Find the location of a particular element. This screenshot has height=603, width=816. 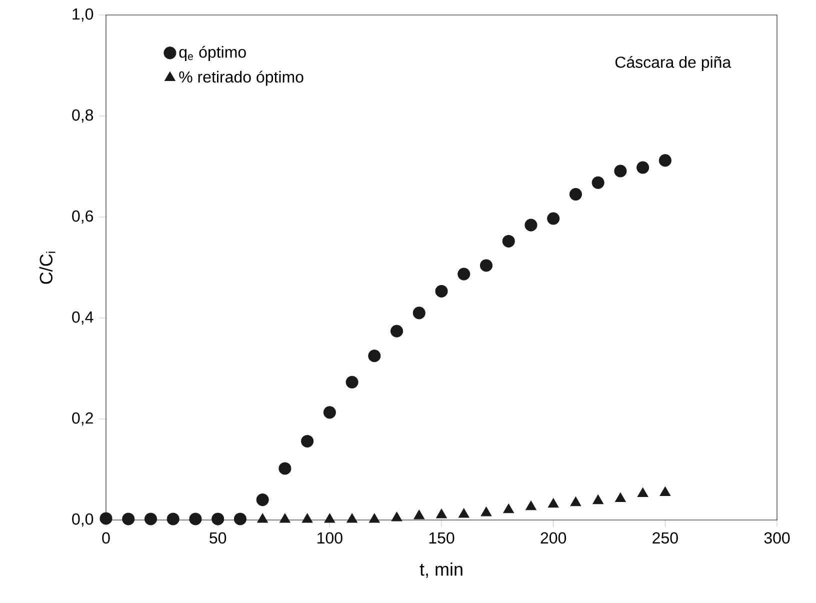

x-tick-label: 100 is located at coordinates (330, 538).